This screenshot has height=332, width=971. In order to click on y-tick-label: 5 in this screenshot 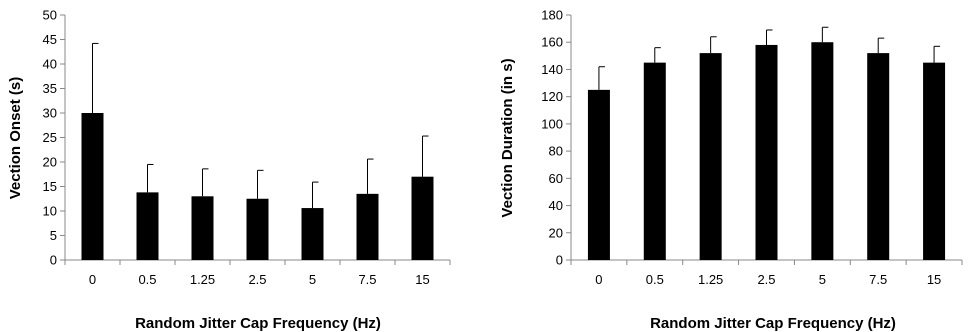, I will do `click(53, 235)`.